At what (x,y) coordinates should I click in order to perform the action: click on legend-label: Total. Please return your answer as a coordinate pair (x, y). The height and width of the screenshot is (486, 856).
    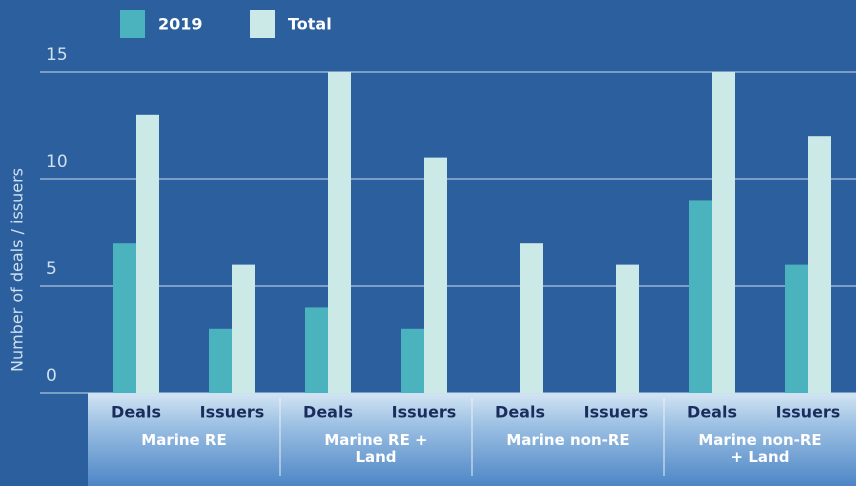
    Looking at the image, I should click on (310, 24).